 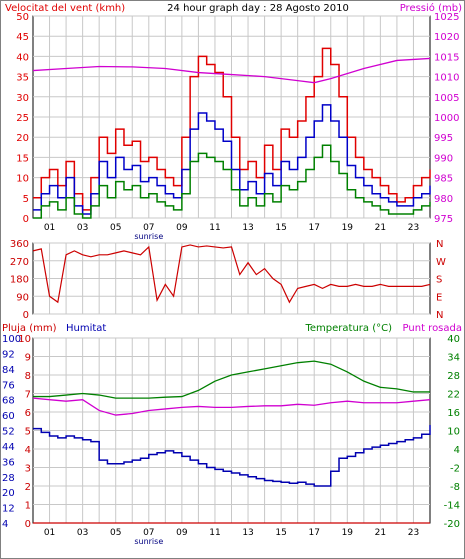 What do you see at coordinates (8, 432) in the screenshot?
I see `humidity-tick-label: 52` at bounding box center [8, 432].